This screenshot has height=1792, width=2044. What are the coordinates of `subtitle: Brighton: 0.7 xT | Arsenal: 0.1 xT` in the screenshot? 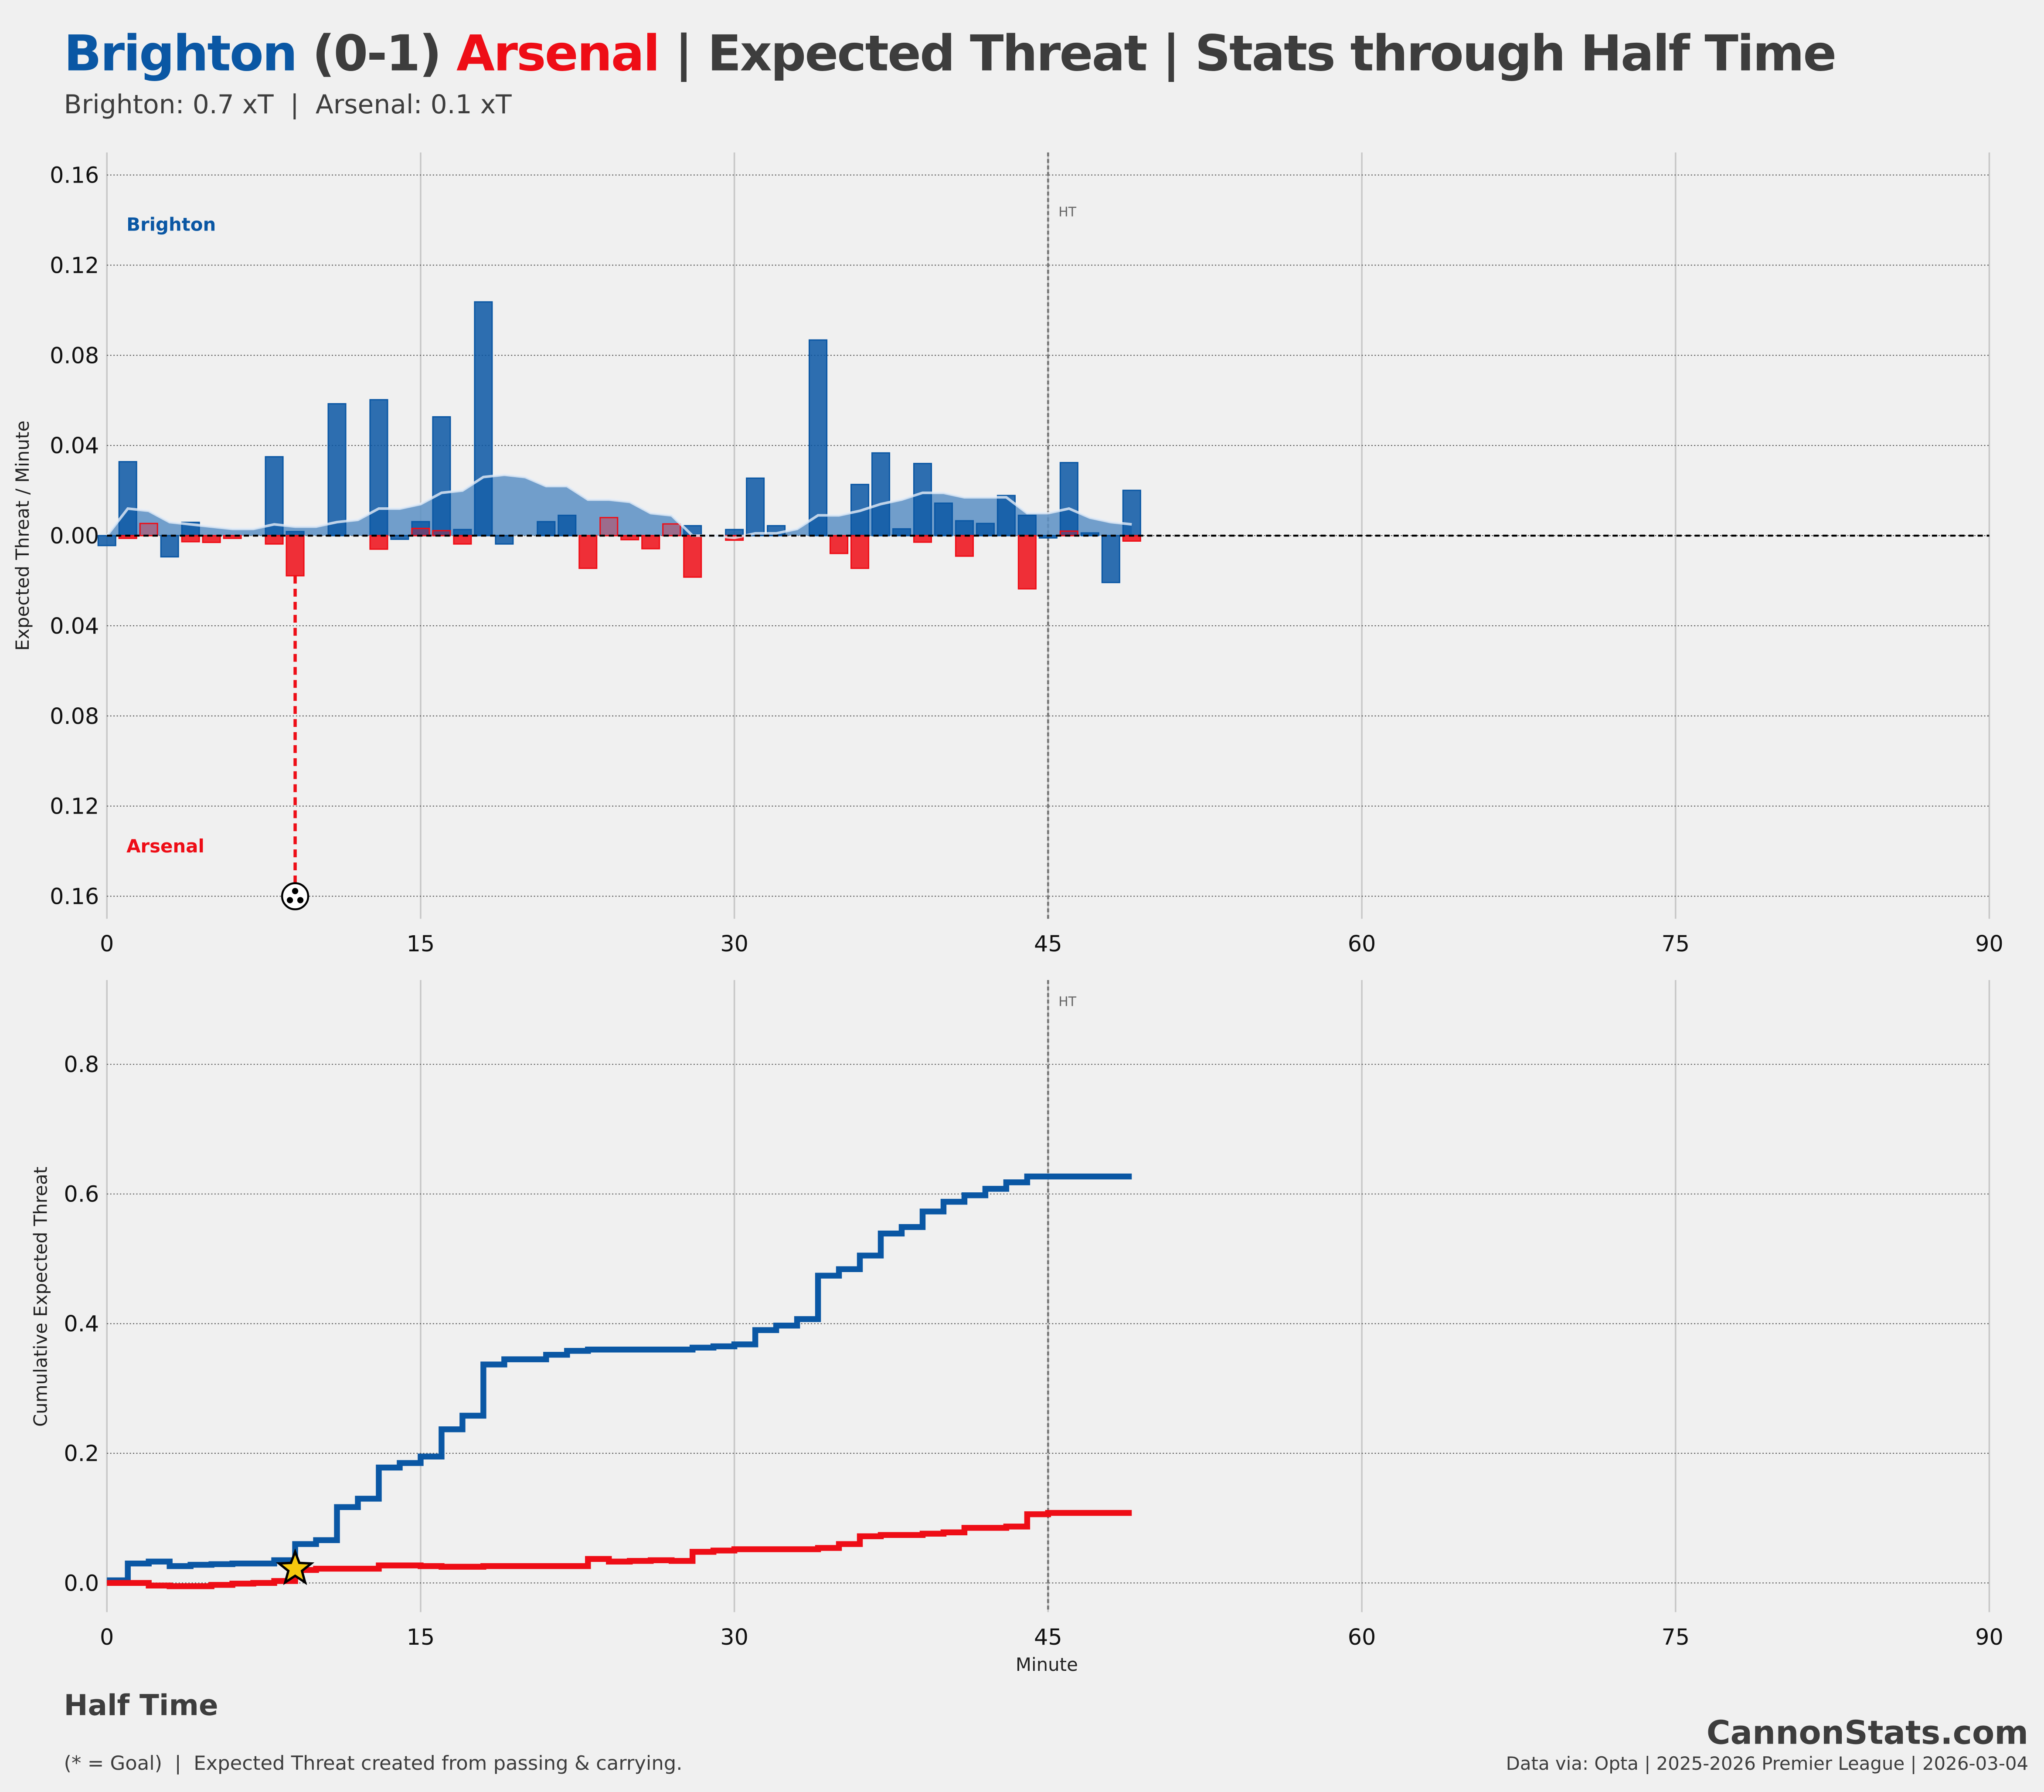 It's located at (288, 104).